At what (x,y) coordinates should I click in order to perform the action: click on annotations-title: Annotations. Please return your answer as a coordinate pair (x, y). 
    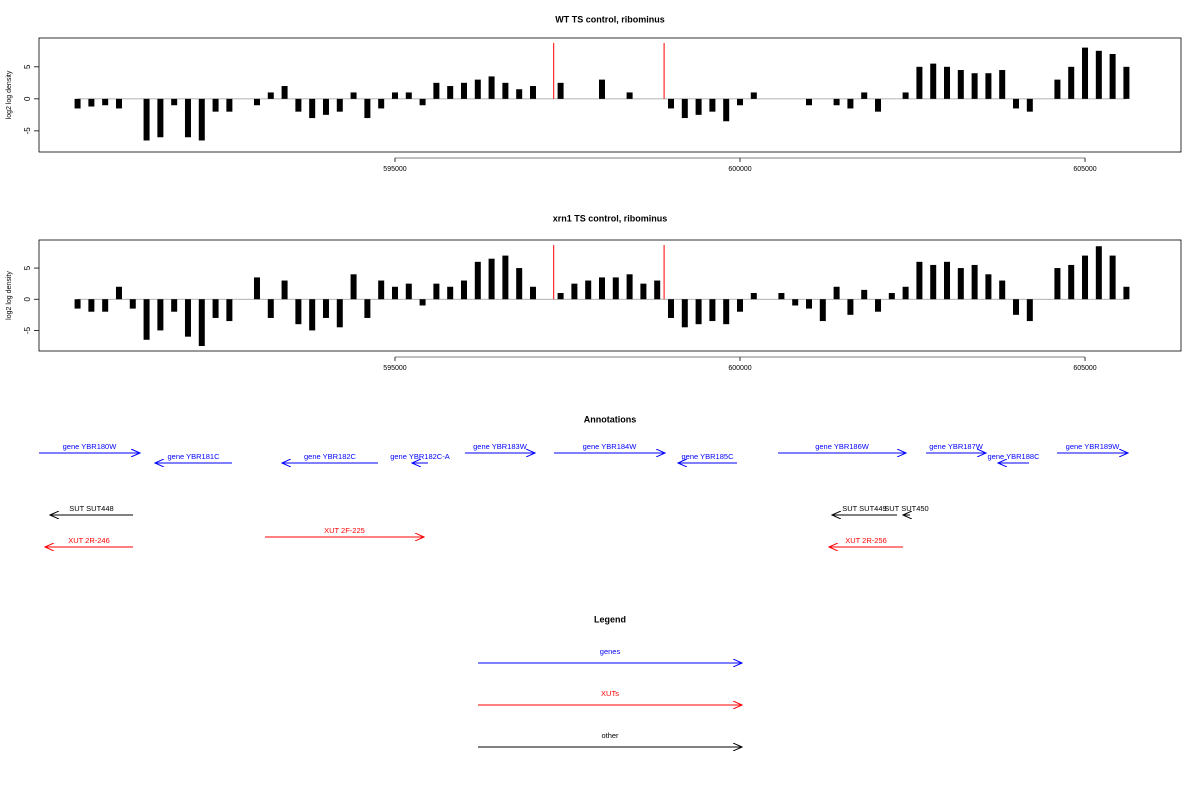
    Looking at the image, I should click on (610, 419).